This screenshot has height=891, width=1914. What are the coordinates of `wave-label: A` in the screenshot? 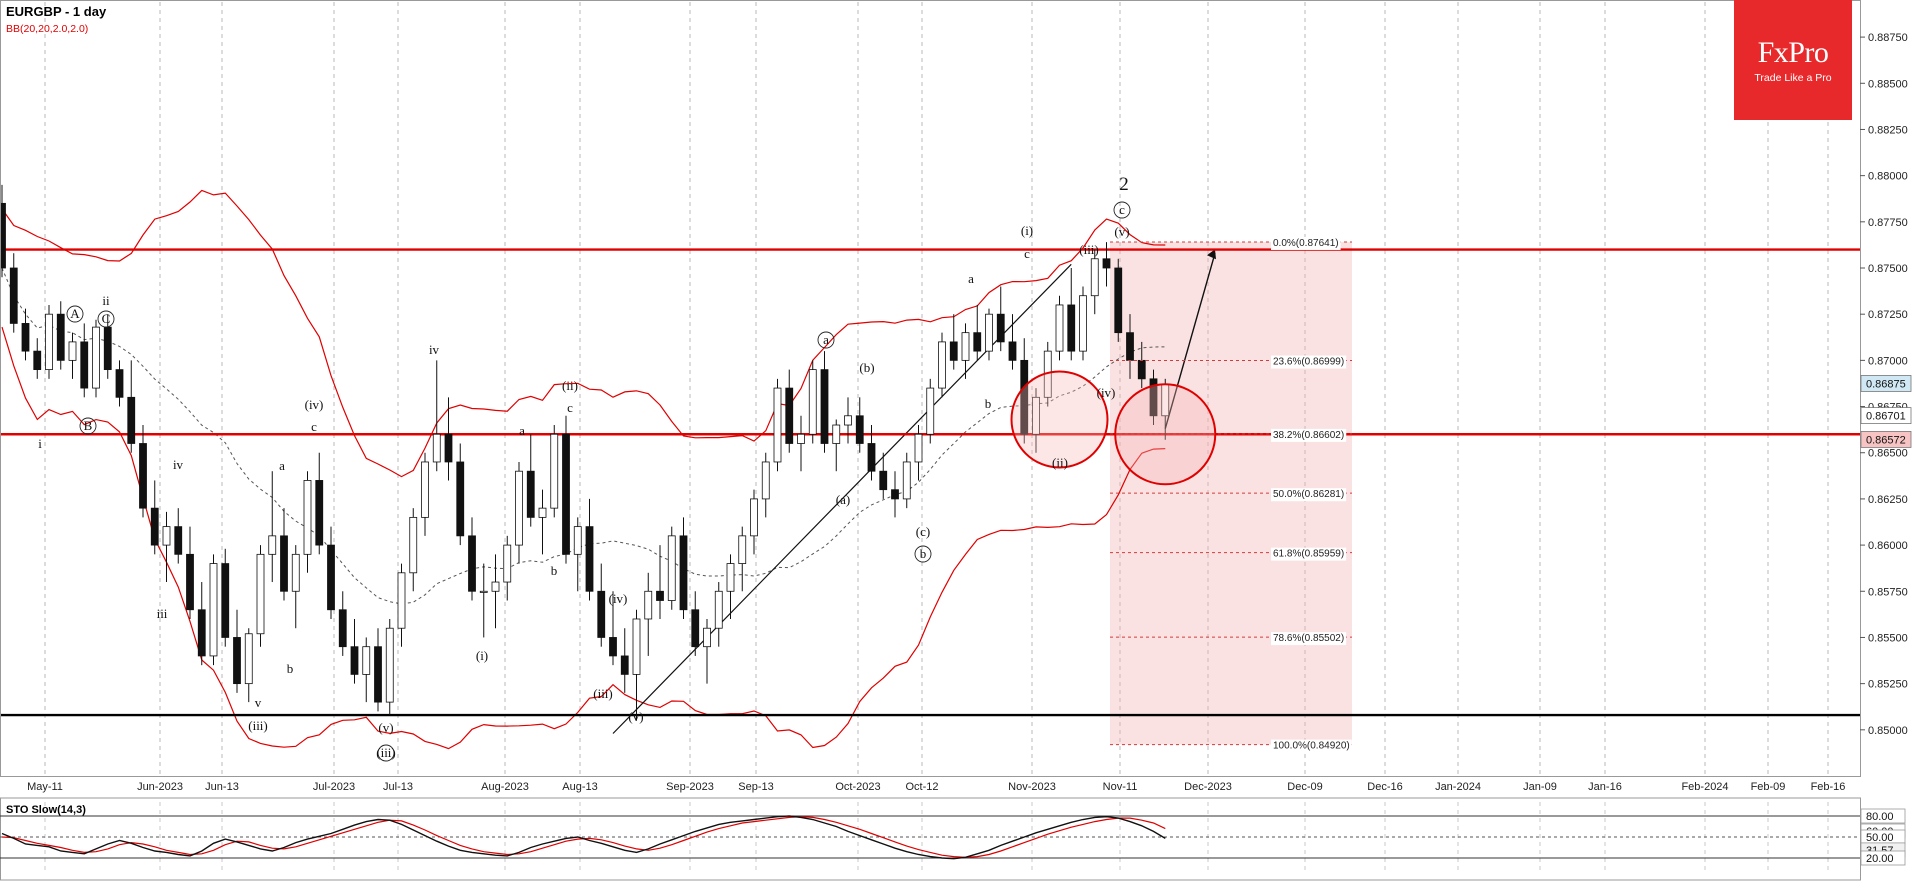 It's located at (75, 313).